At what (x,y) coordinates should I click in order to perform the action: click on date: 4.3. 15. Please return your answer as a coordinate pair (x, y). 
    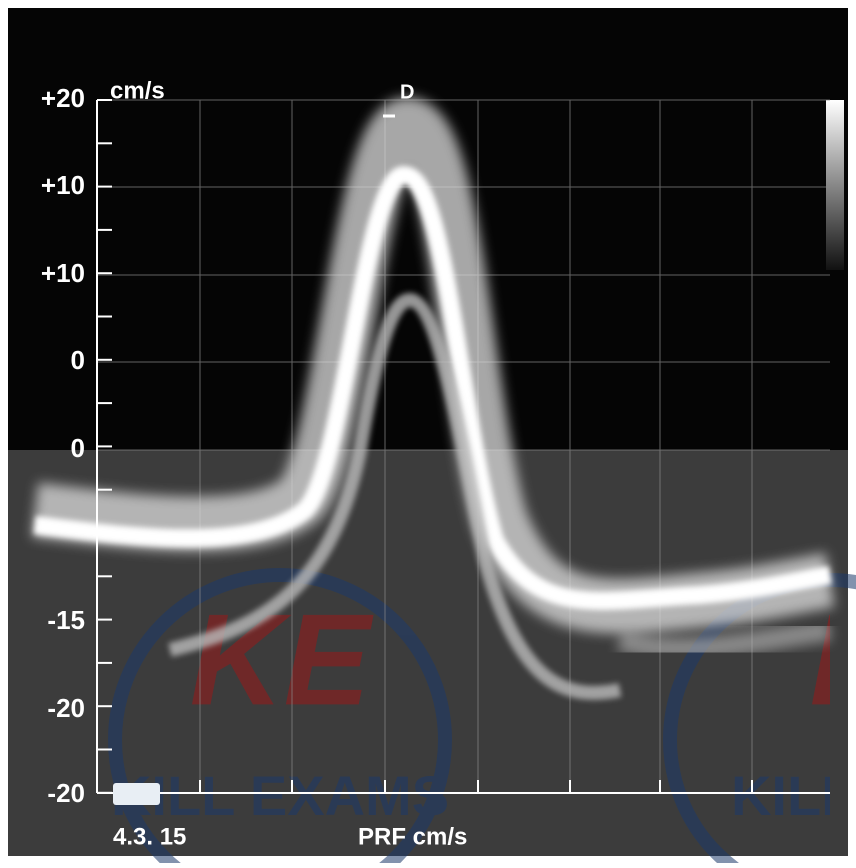
    Looking at the image, I should click on (149, 836).